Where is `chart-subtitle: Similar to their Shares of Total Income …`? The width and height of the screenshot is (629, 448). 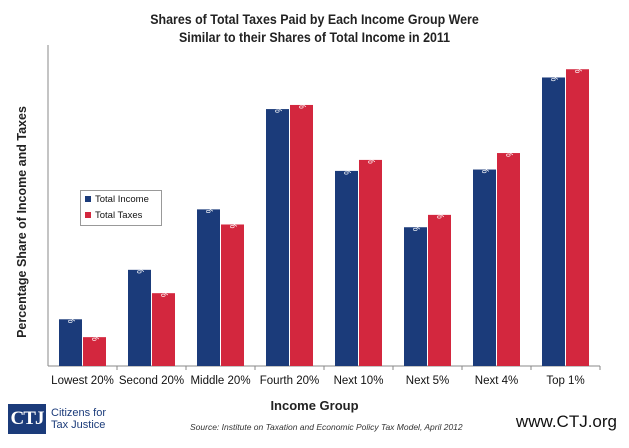 chart-subtitle: Similar to their Shares of Total Income … is located at coordinates (314, 37).